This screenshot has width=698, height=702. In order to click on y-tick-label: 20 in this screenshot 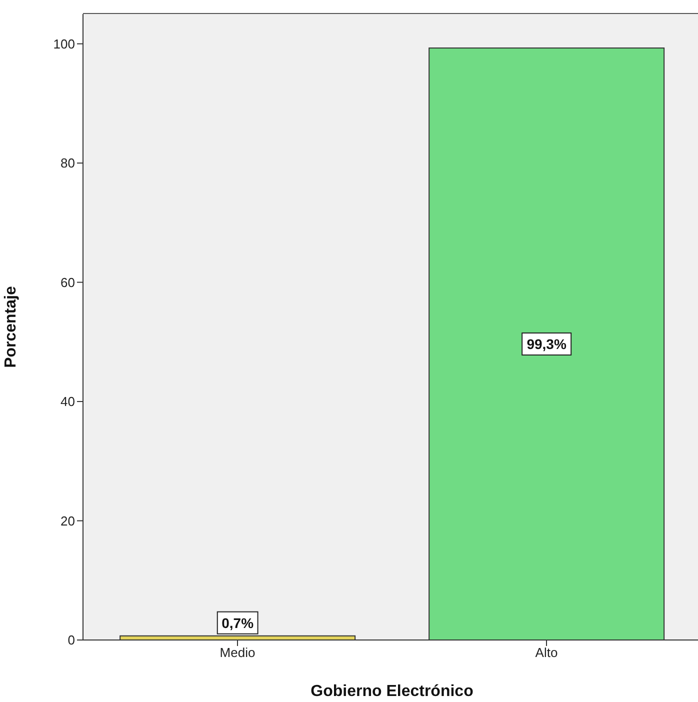, I will do `click(67, 520)`.